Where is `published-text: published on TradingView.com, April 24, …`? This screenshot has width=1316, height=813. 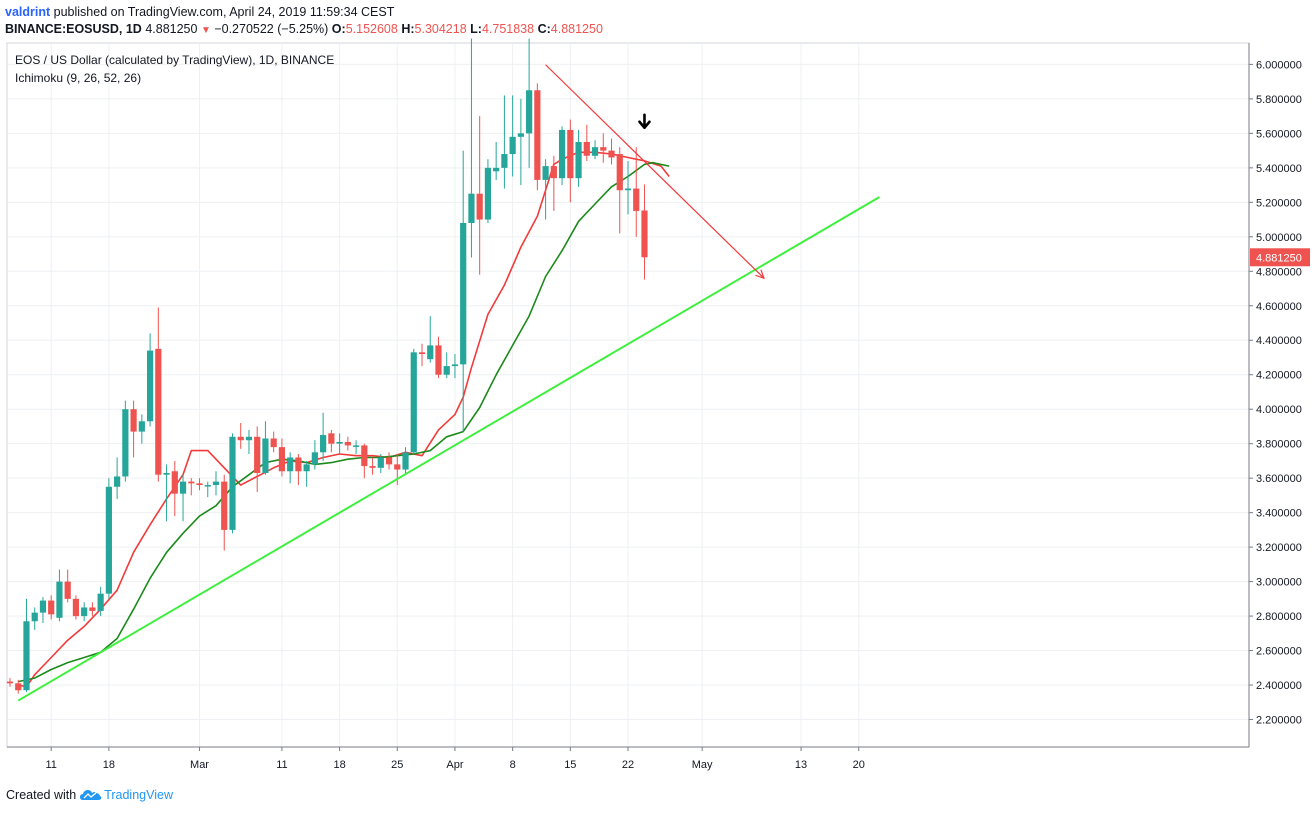 published-text: published on TradingView.com, April 24, … is located at coordinates (222, 12).